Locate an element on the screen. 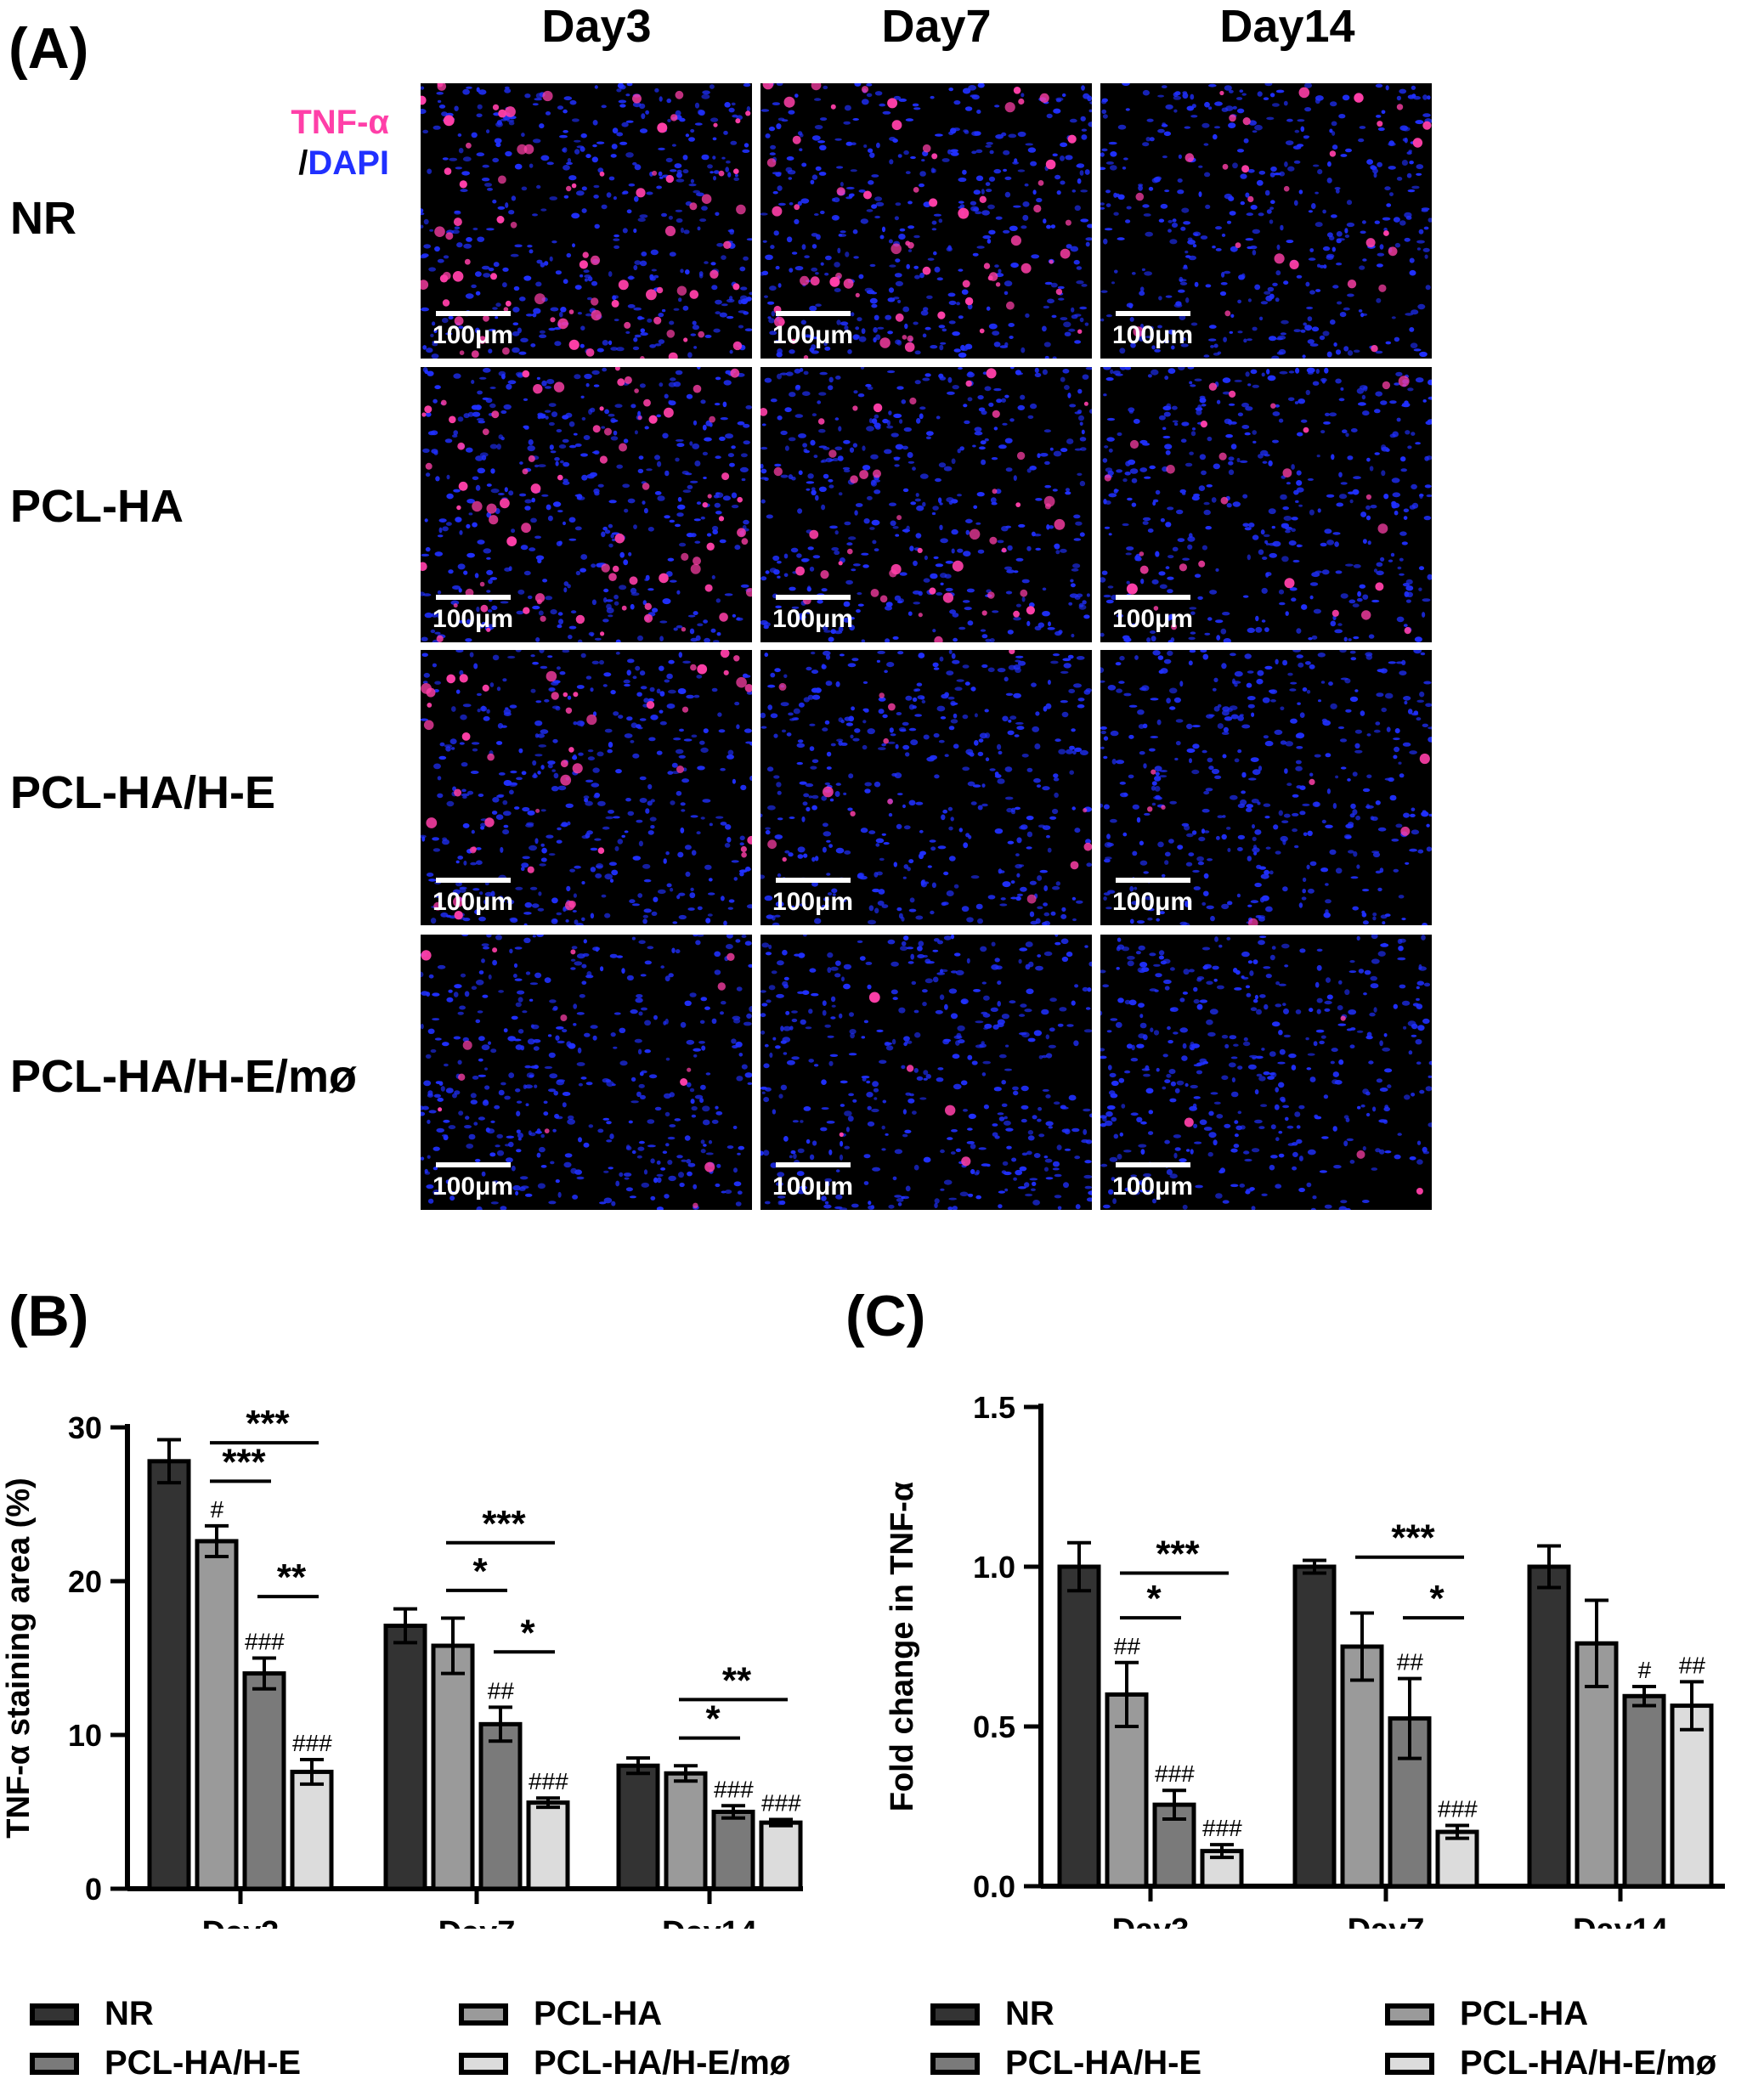 This screenshot has height=2085, width=1764. y-tick-label: 0 is located at coordinates (93, 1889).